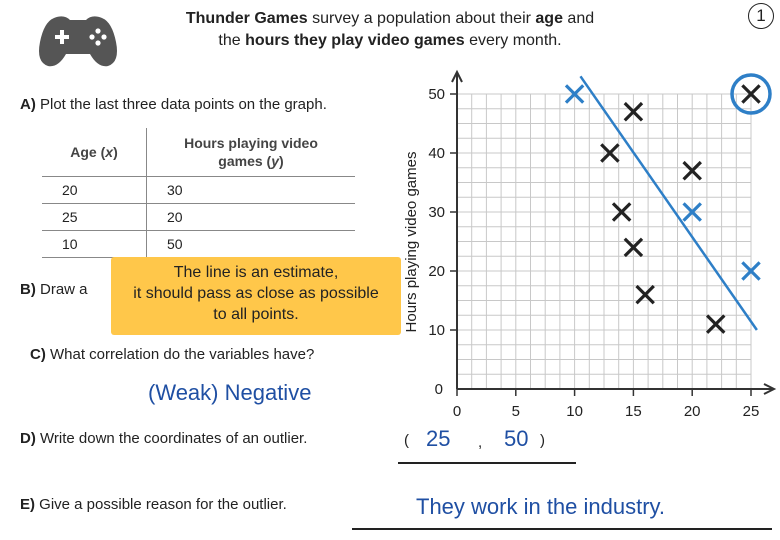  I want to click on y-tick-label: 40, so click(436, 153).